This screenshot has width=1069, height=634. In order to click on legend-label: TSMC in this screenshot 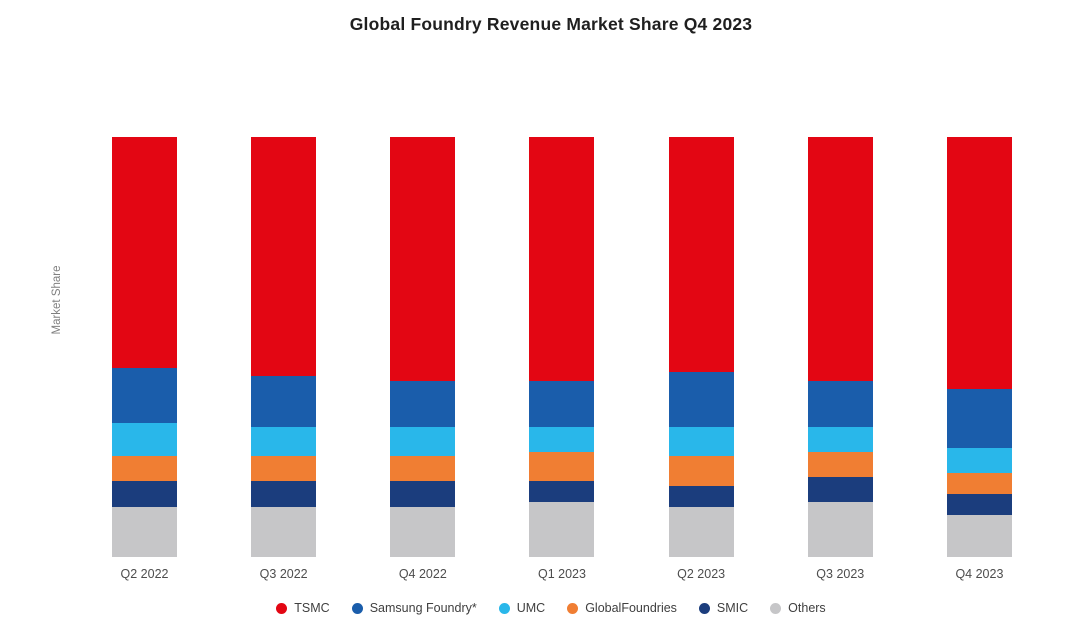, I will do `click(312, 608)`.